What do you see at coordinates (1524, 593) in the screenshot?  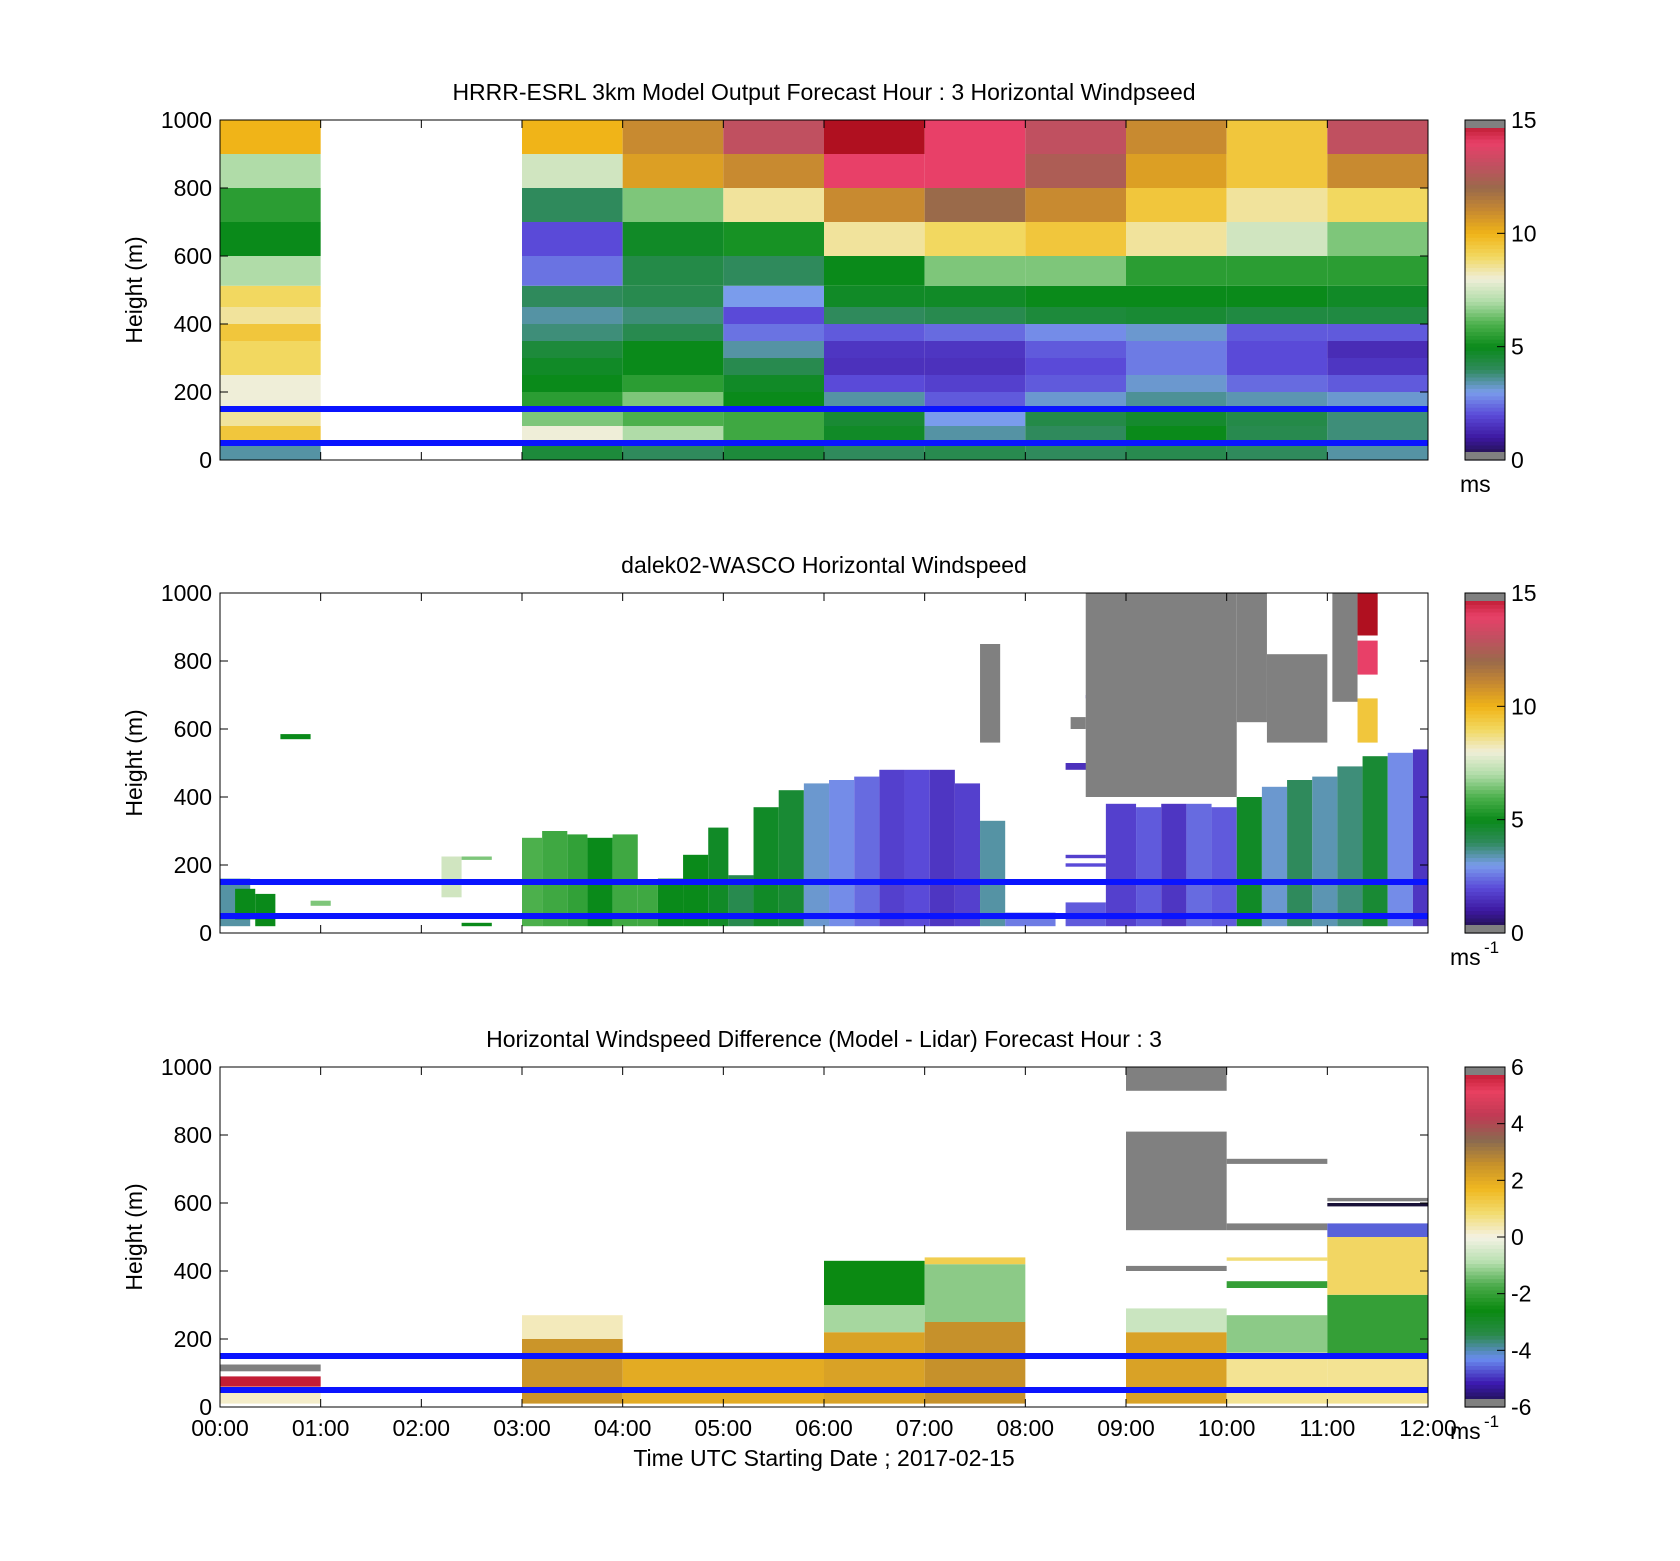 I see `colorbar-tick-label: 15` at bounding box center [1524, 593].